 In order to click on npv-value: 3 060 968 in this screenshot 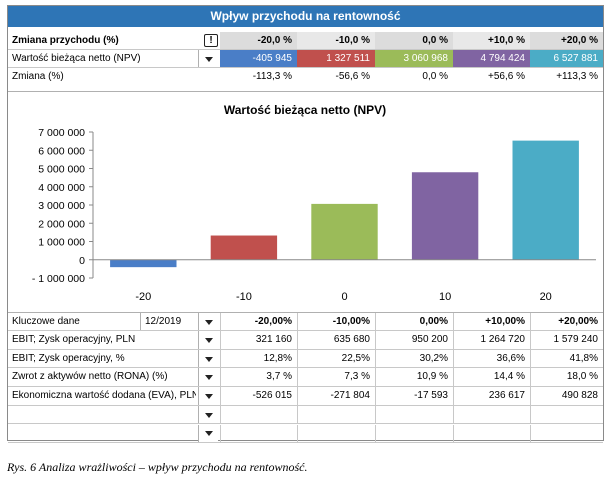, I will do `click(414, 58)`.